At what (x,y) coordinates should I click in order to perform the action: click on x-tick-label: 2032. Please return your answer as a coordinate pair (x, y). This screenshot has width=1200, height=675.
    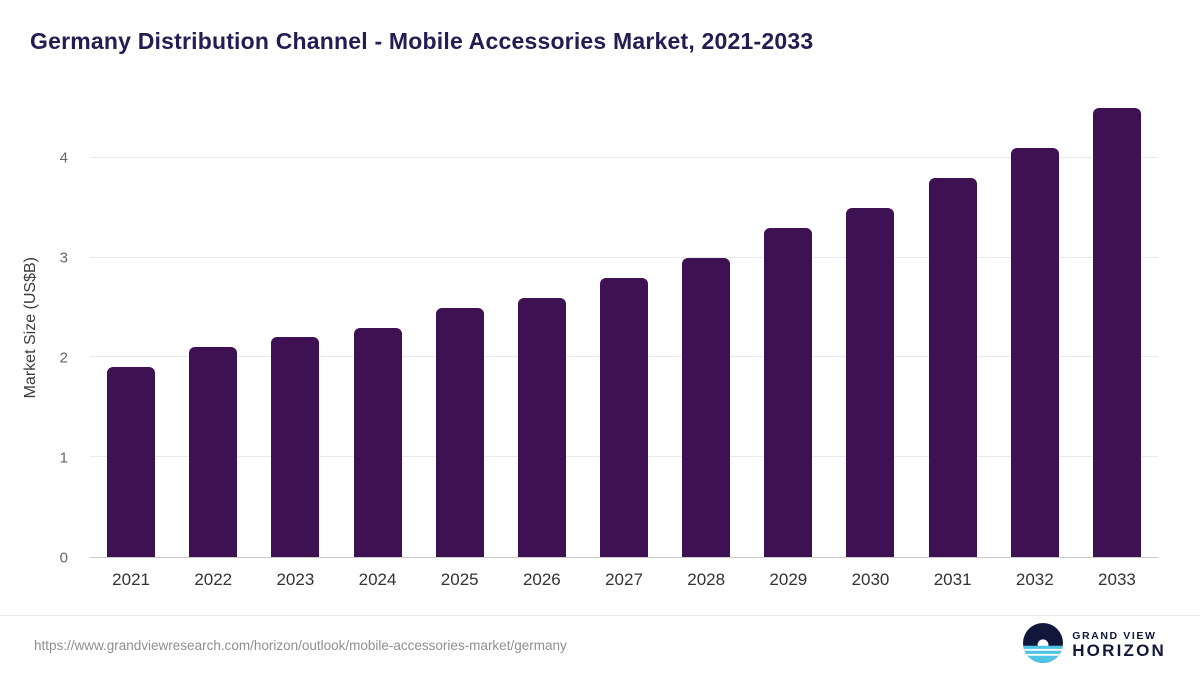
    Looking at the image, I should click on (1034, 579).